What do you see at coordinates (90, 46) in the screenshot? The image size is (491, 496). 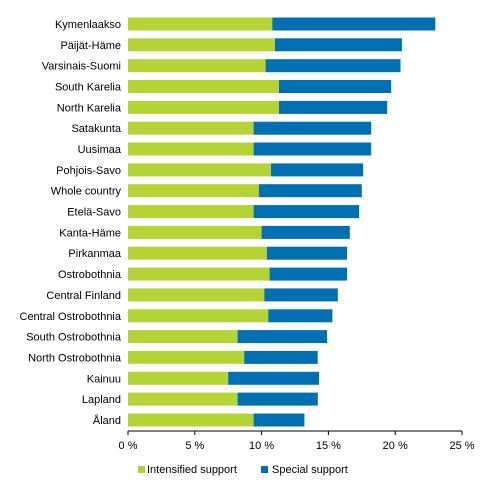 I see `category-label: Päijät-Häme` at bounding box center [90, 46].